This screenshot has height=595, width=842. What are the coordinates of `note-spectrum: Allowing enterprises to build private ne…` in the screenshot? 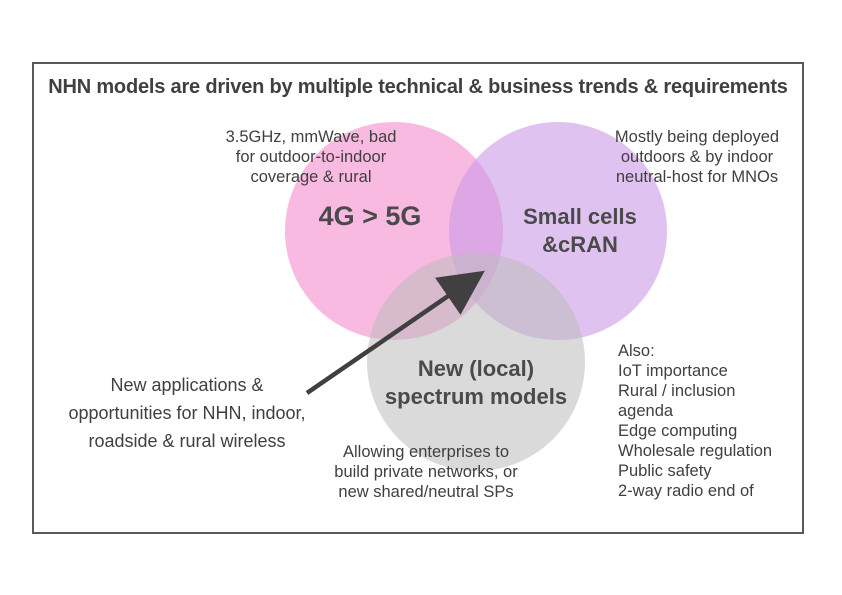 It's located at (426, 472).